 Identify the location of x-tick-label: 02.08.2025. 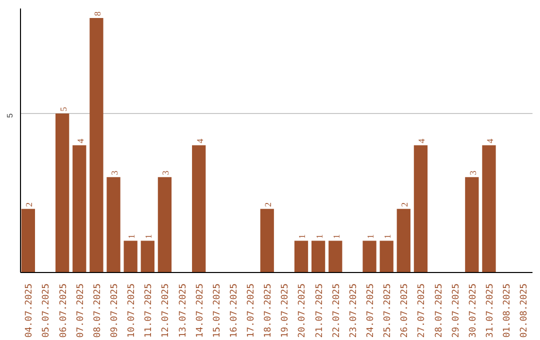
(525, 310).